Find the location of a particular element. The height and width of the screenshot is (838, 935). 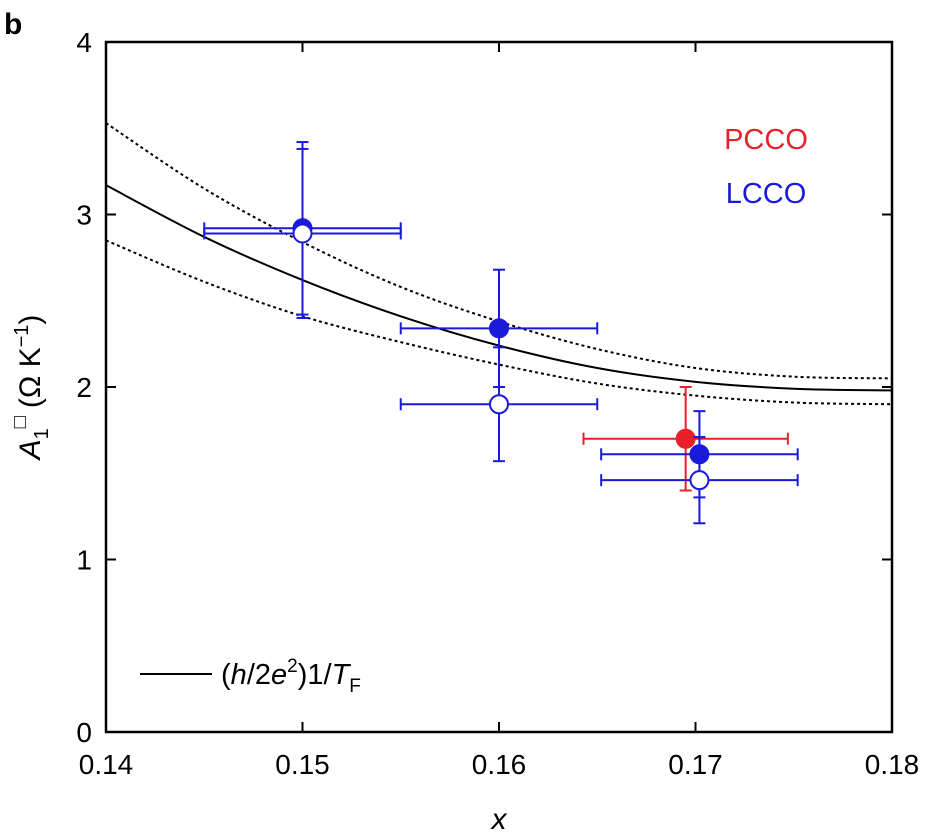

y-tick-label: 2 is located at coordinates (84, 387).